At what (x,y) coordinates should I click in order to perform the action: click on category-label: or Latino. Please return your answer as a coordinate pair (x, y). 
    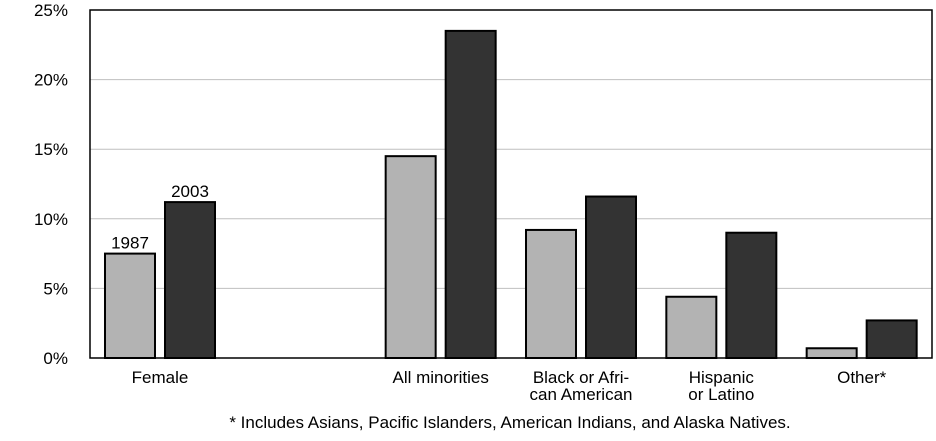
    Looking at the image, I should click on (721, 394).